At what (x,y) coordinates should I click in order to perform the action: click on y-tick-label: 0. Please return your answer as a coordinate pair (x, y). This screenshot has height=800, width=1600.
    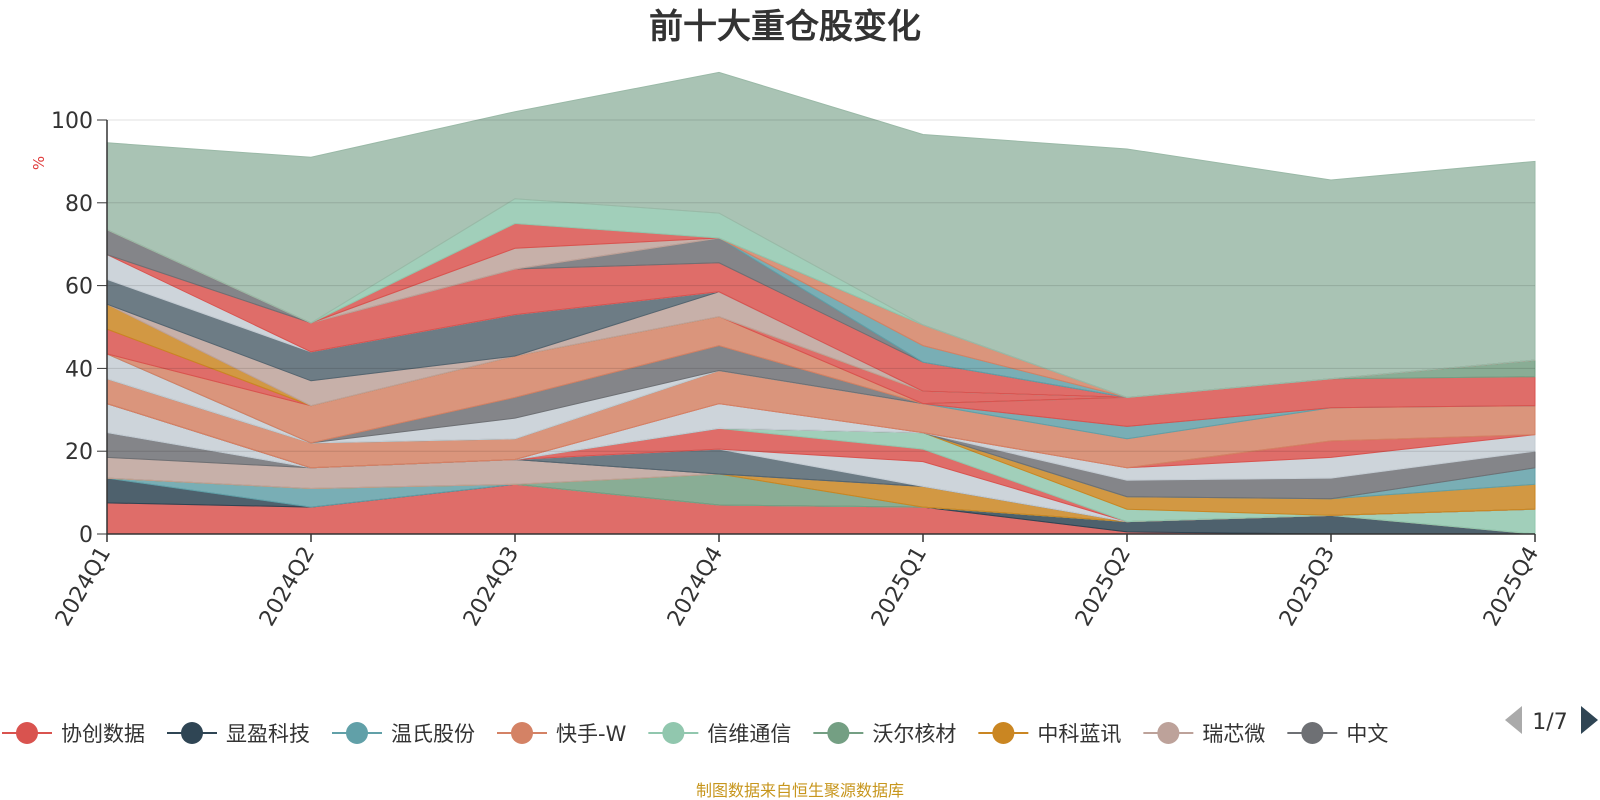
    Looking at the image, I should click on (86, 535).